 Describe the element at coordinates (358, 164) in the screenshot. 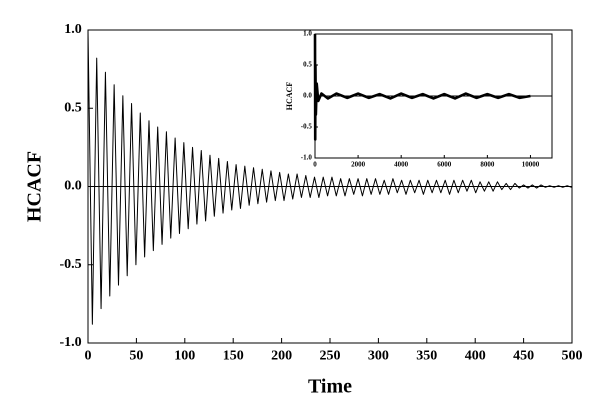

I see `x-tick-label: 2000` at that location.